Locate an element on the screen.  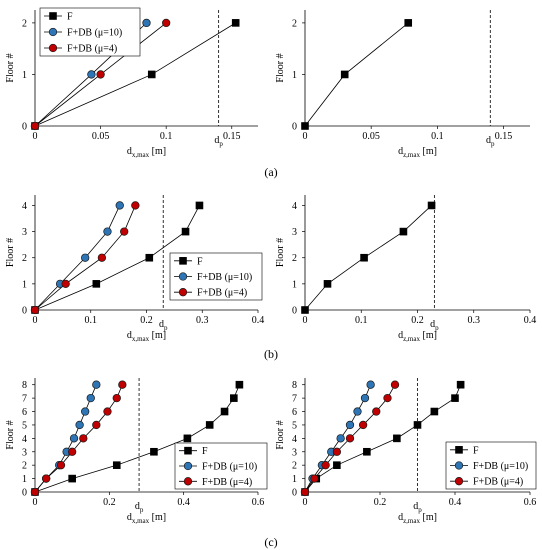
y-tick-label: 0 is located at coordinates (24, 493).